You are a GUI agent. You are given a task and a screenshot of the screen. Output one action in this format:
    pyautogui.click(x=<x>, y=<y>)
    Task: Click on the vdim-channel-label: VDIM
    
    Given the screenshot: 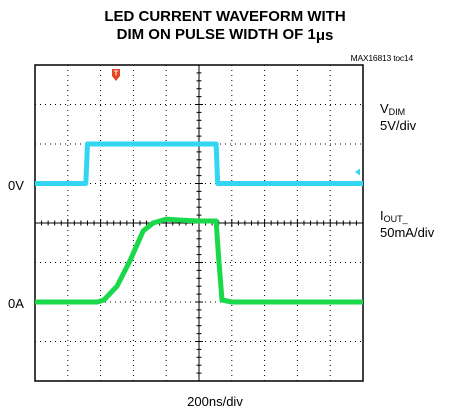 What is the action you would take?
    pyautogui.click(x=392, y=110)
    